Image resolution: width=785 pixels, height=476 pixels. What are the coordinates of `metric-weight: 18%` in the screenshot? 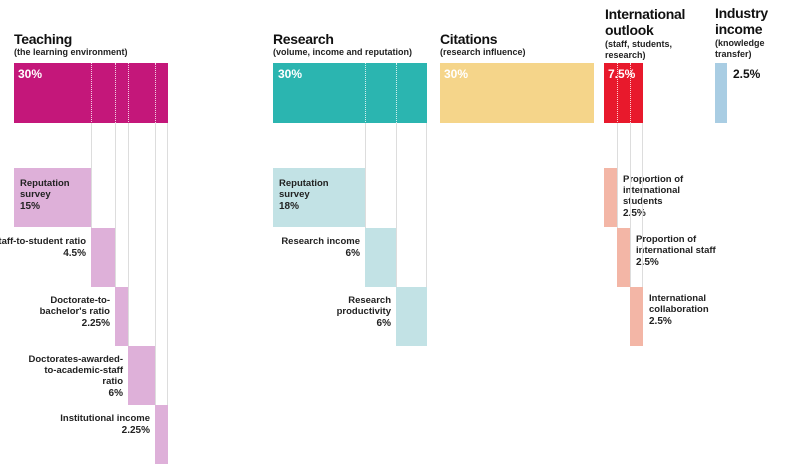 It's located at (289, 206).